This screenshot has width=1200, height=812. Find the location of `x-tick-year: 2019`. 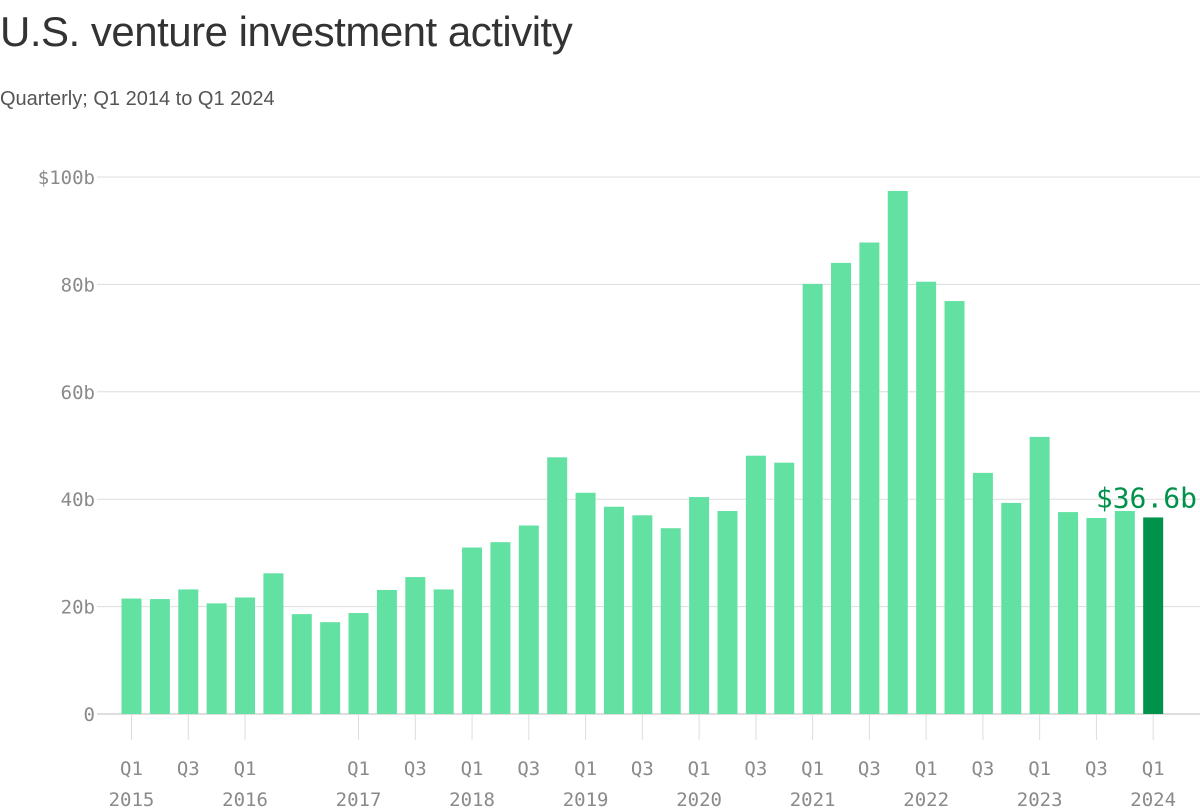

x-tick-year: 2019 is located at coordinates (586, 800).